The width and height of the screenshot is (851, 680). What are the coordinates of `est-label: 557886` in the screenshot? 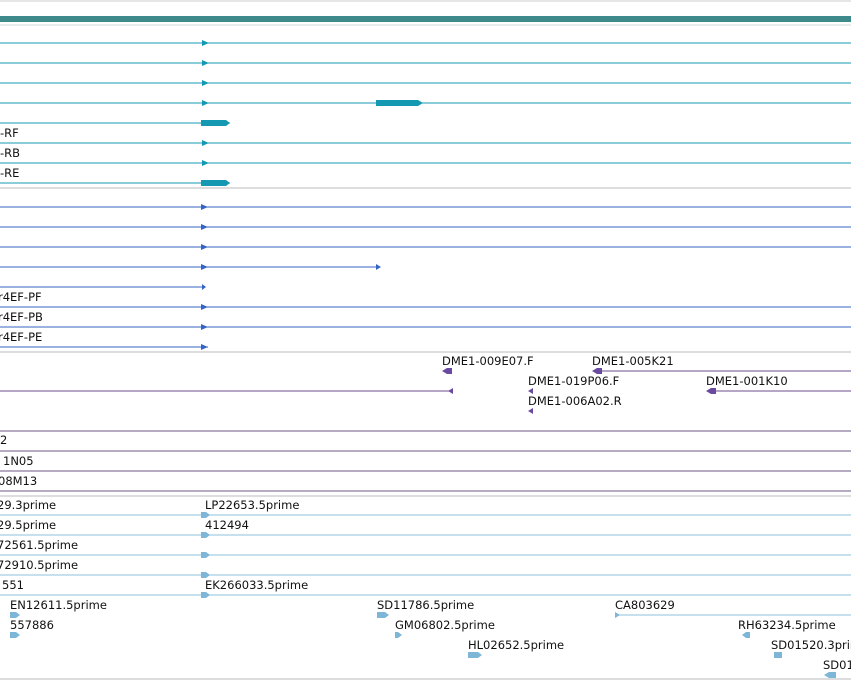 It's located at (32, 625).